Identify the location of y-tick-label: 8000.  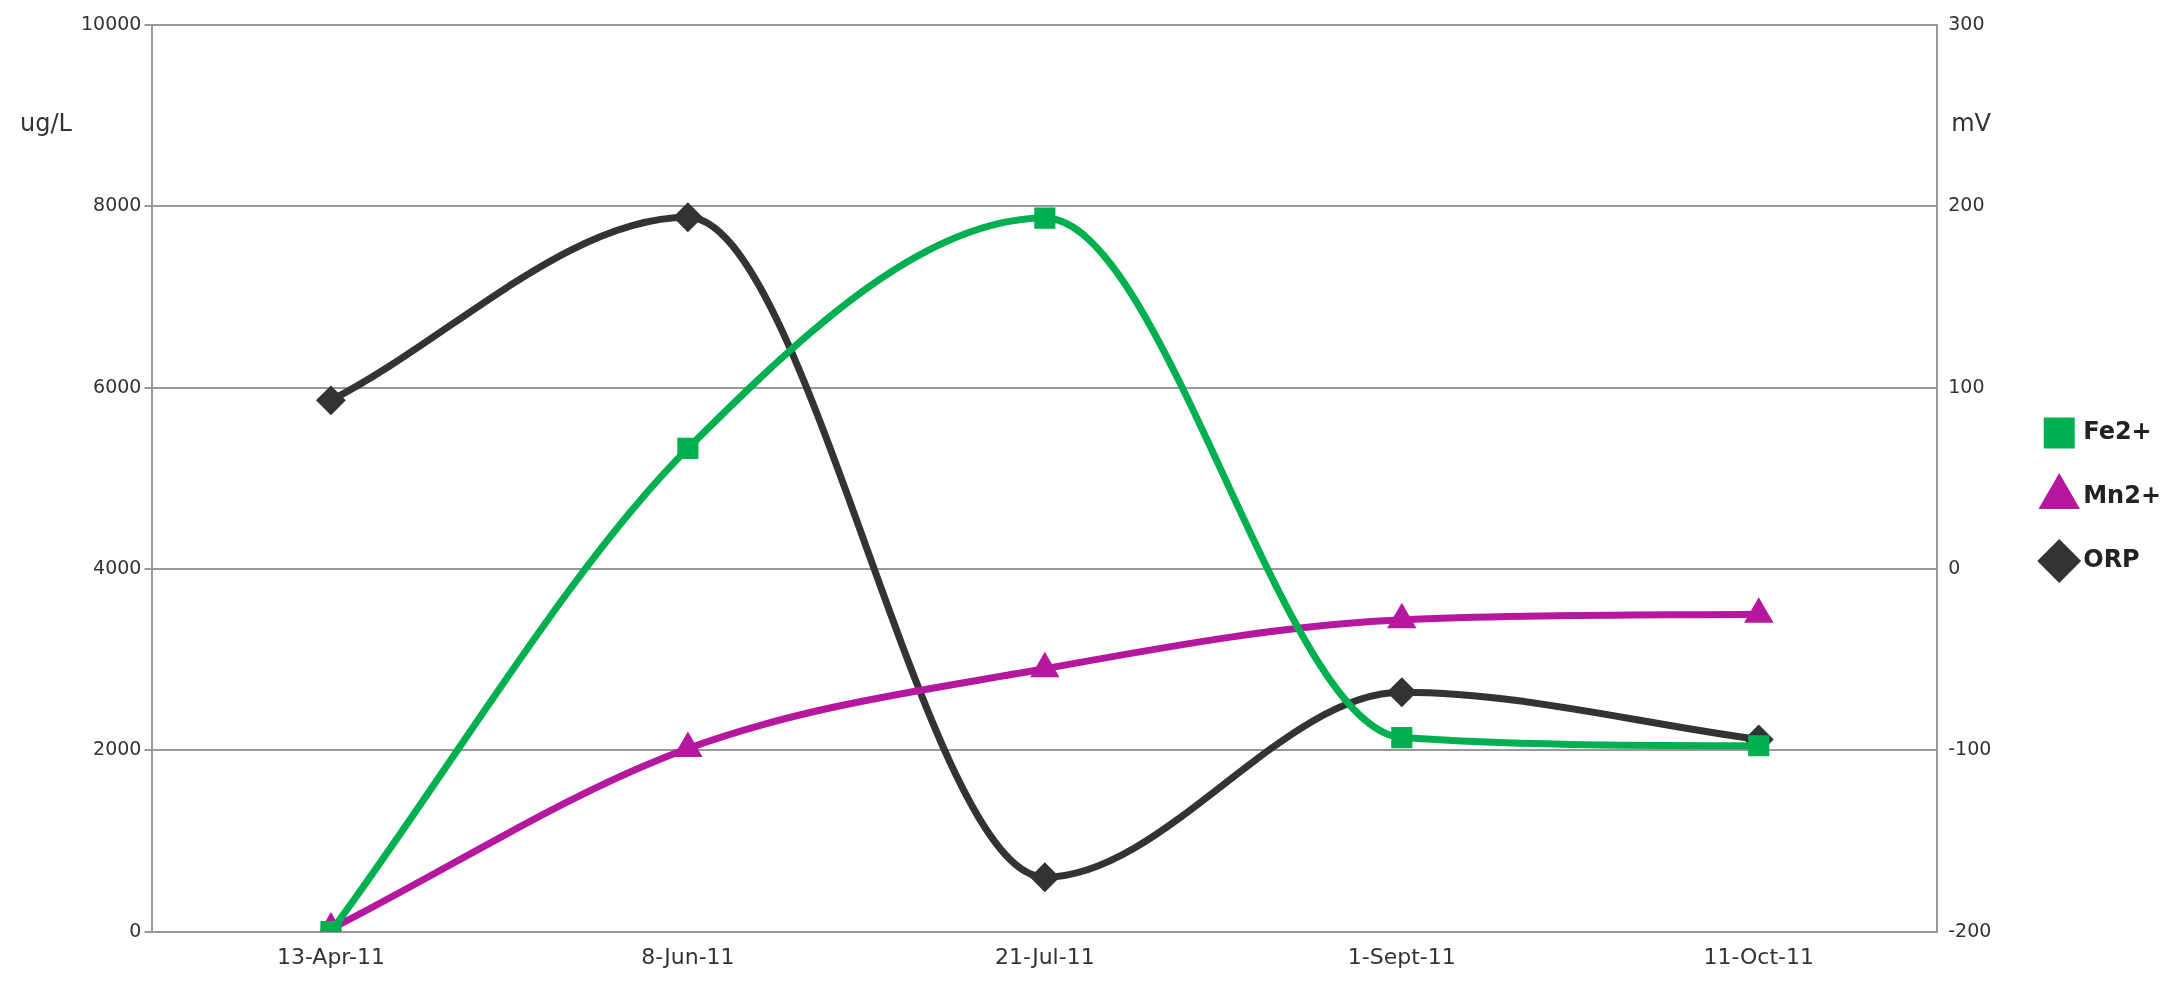
(117, 204).